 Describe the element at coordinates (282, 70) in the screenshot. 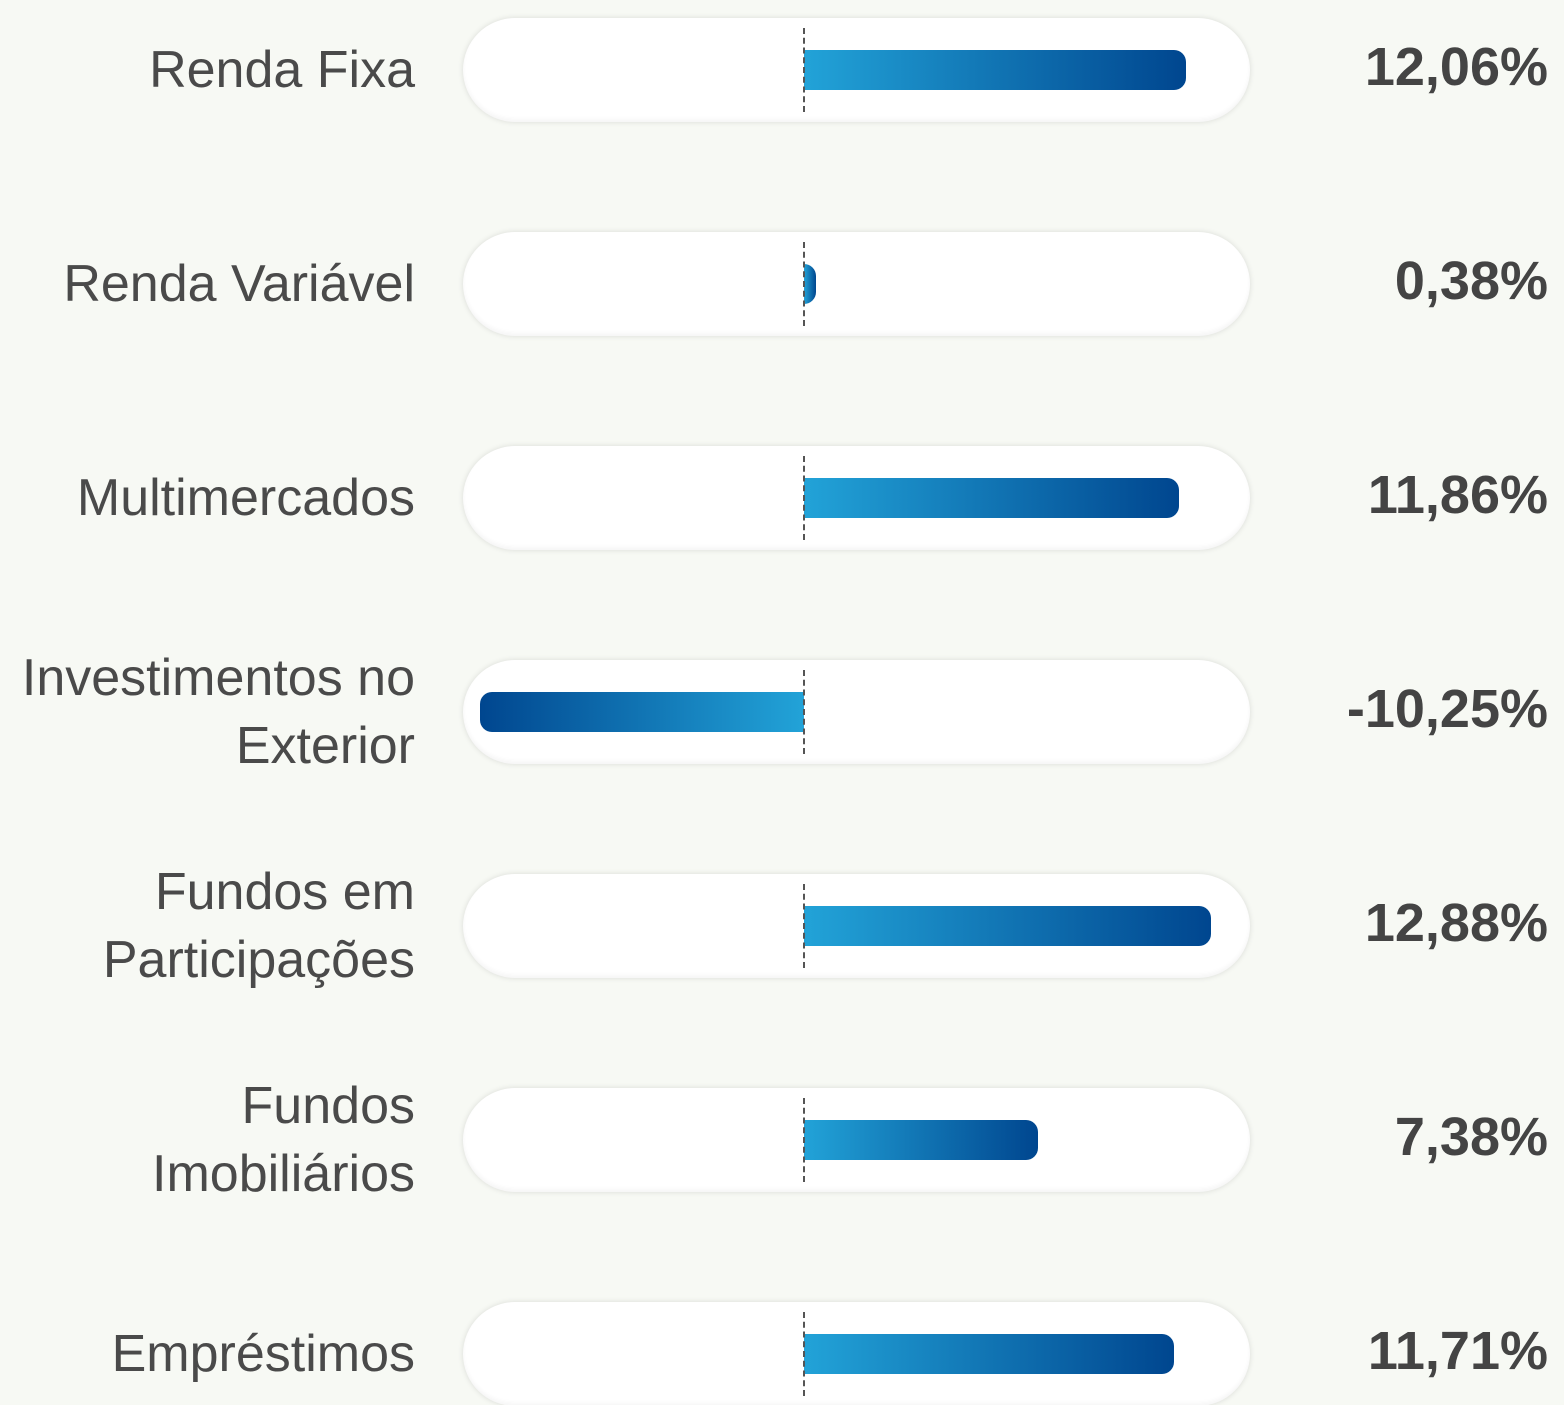

I see `category-label: Renda Fixa` at that location.